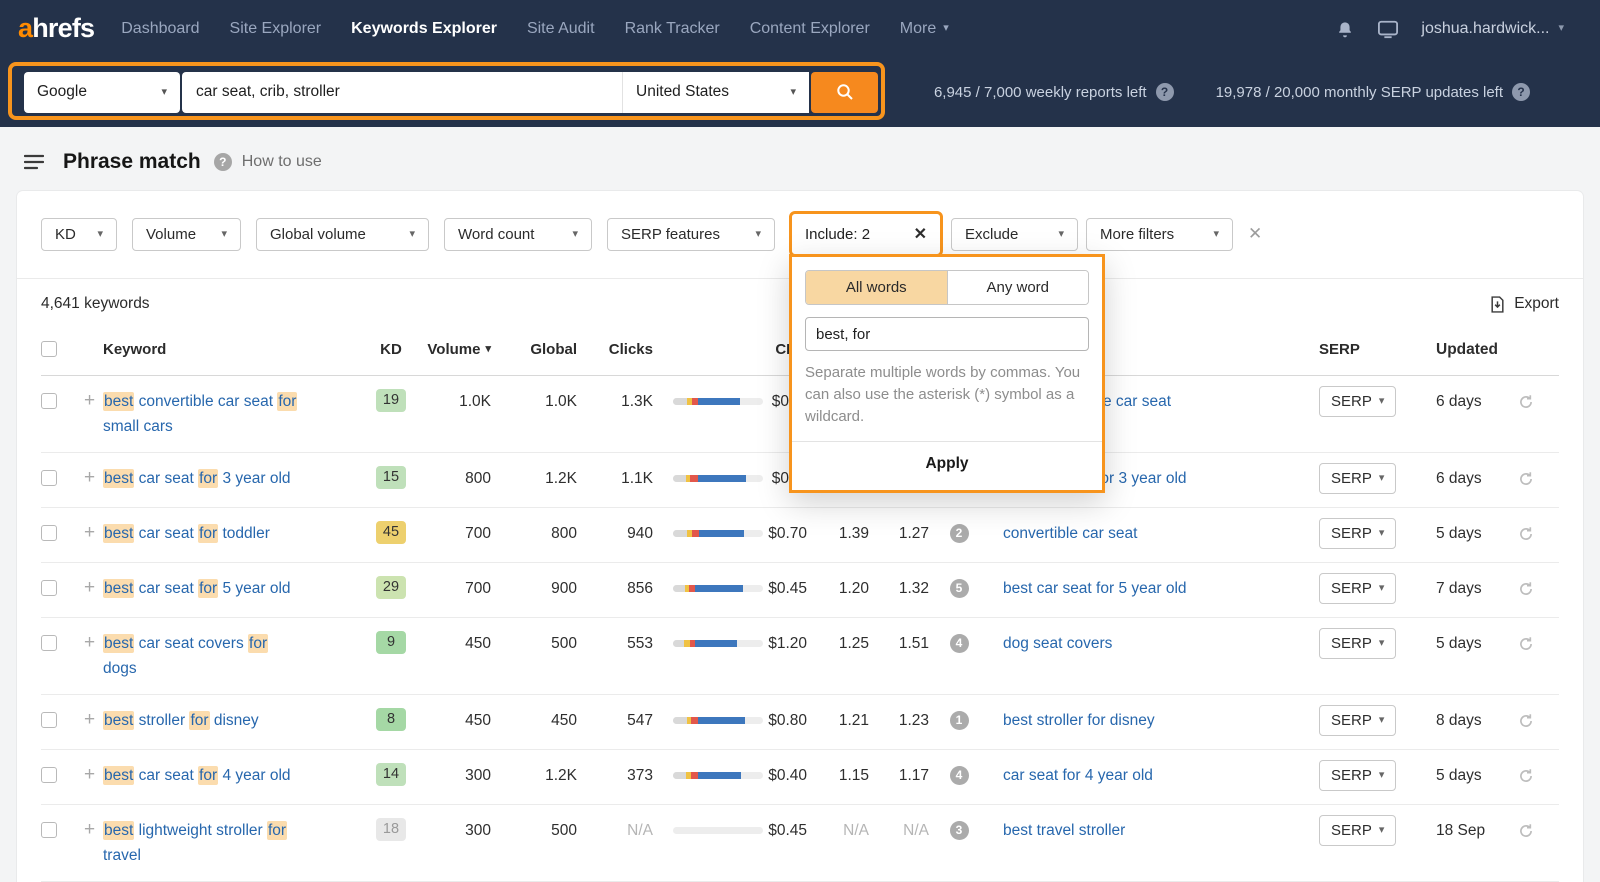 This screenshot has width=1600, height=882. Describe the element at coordinates (1255, 233) in the screenshot. I see `clear-filters-icon: ✕` at that location.